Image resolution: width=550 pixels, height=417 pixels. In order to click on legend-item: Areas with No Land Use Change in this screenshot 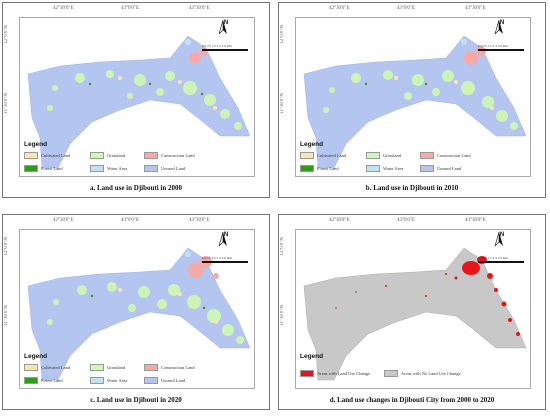, I will do `click(422, 373)`.